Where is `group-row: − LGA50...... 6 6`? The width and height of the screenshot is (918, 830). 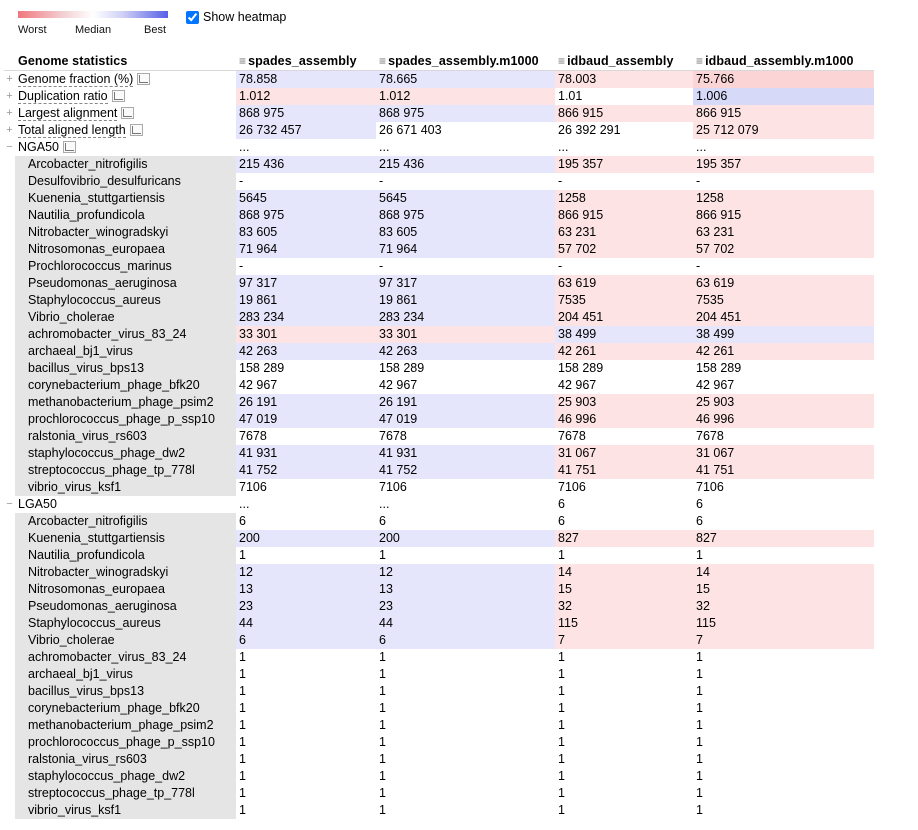 group-row: − LGA50...... 6 6 is located at coordinates (439, 504).